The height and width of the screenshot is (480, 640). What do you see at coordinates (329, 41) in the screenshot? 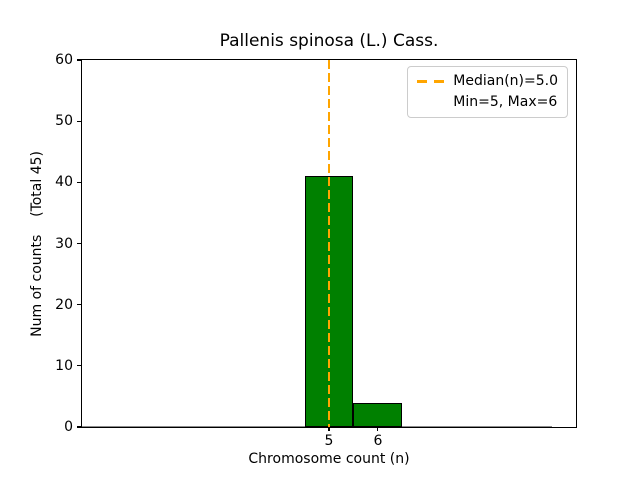
I see `chart-title: Pallenis spinosa (L.) Cass.` at bounding box center [329, 41].